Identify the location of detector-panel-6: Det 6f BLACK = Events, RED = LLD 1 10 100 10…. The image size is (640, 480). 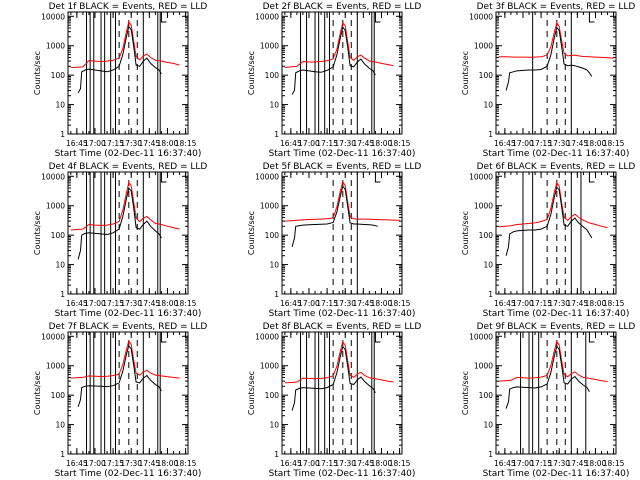
(548, 240).